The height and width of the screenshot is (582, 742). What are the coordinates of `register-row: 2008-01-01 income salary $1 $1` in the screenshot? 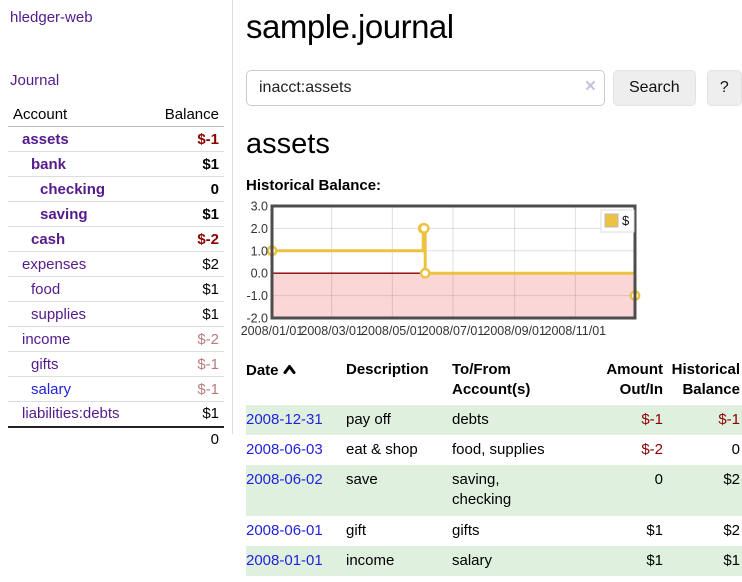 It's located at (494, 560).